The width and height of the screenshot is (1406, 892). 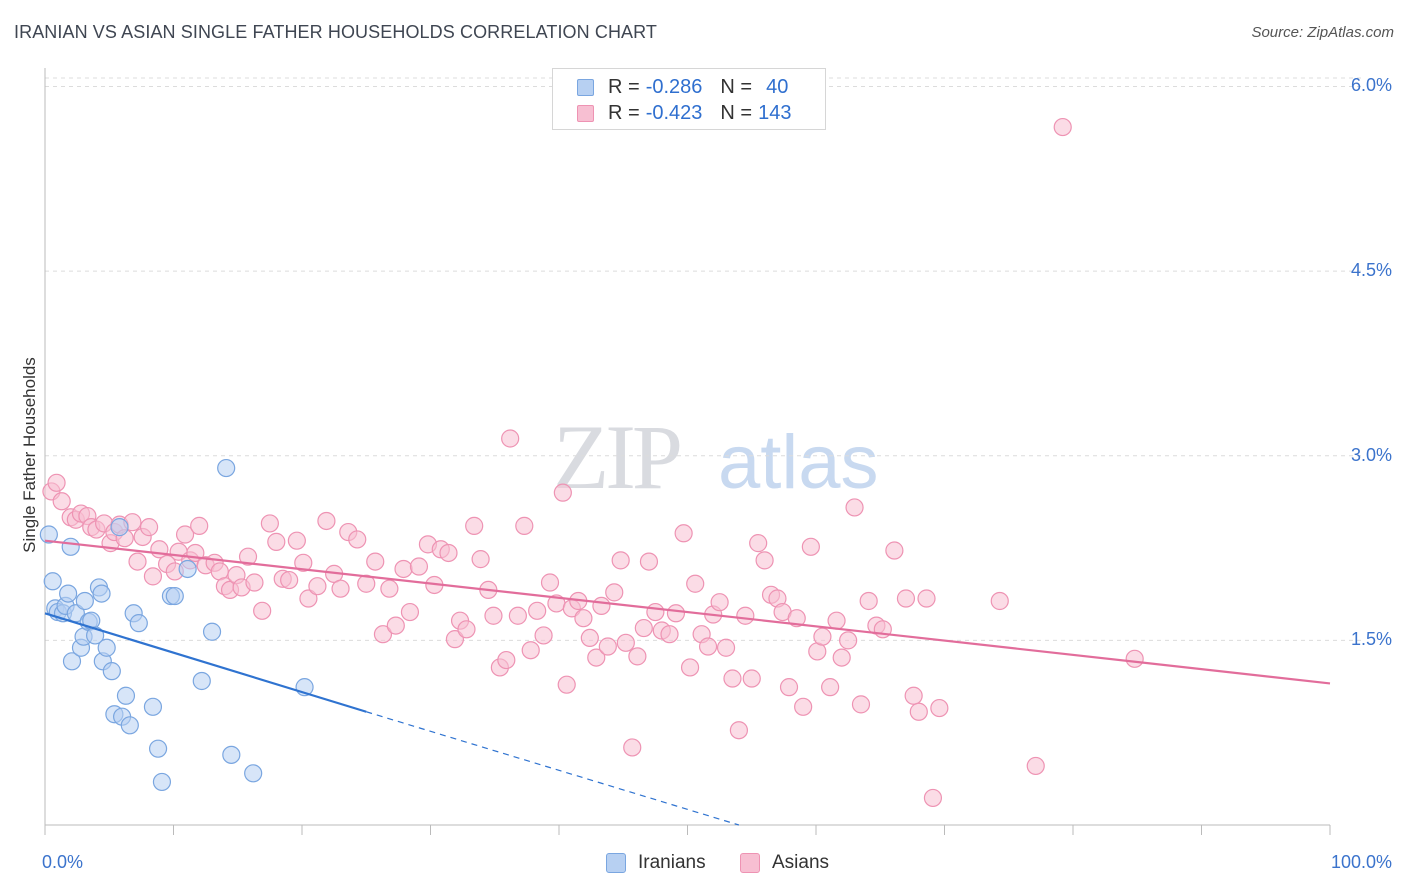 I want to click on r-value: -0.423, so click(x=674, y=112).